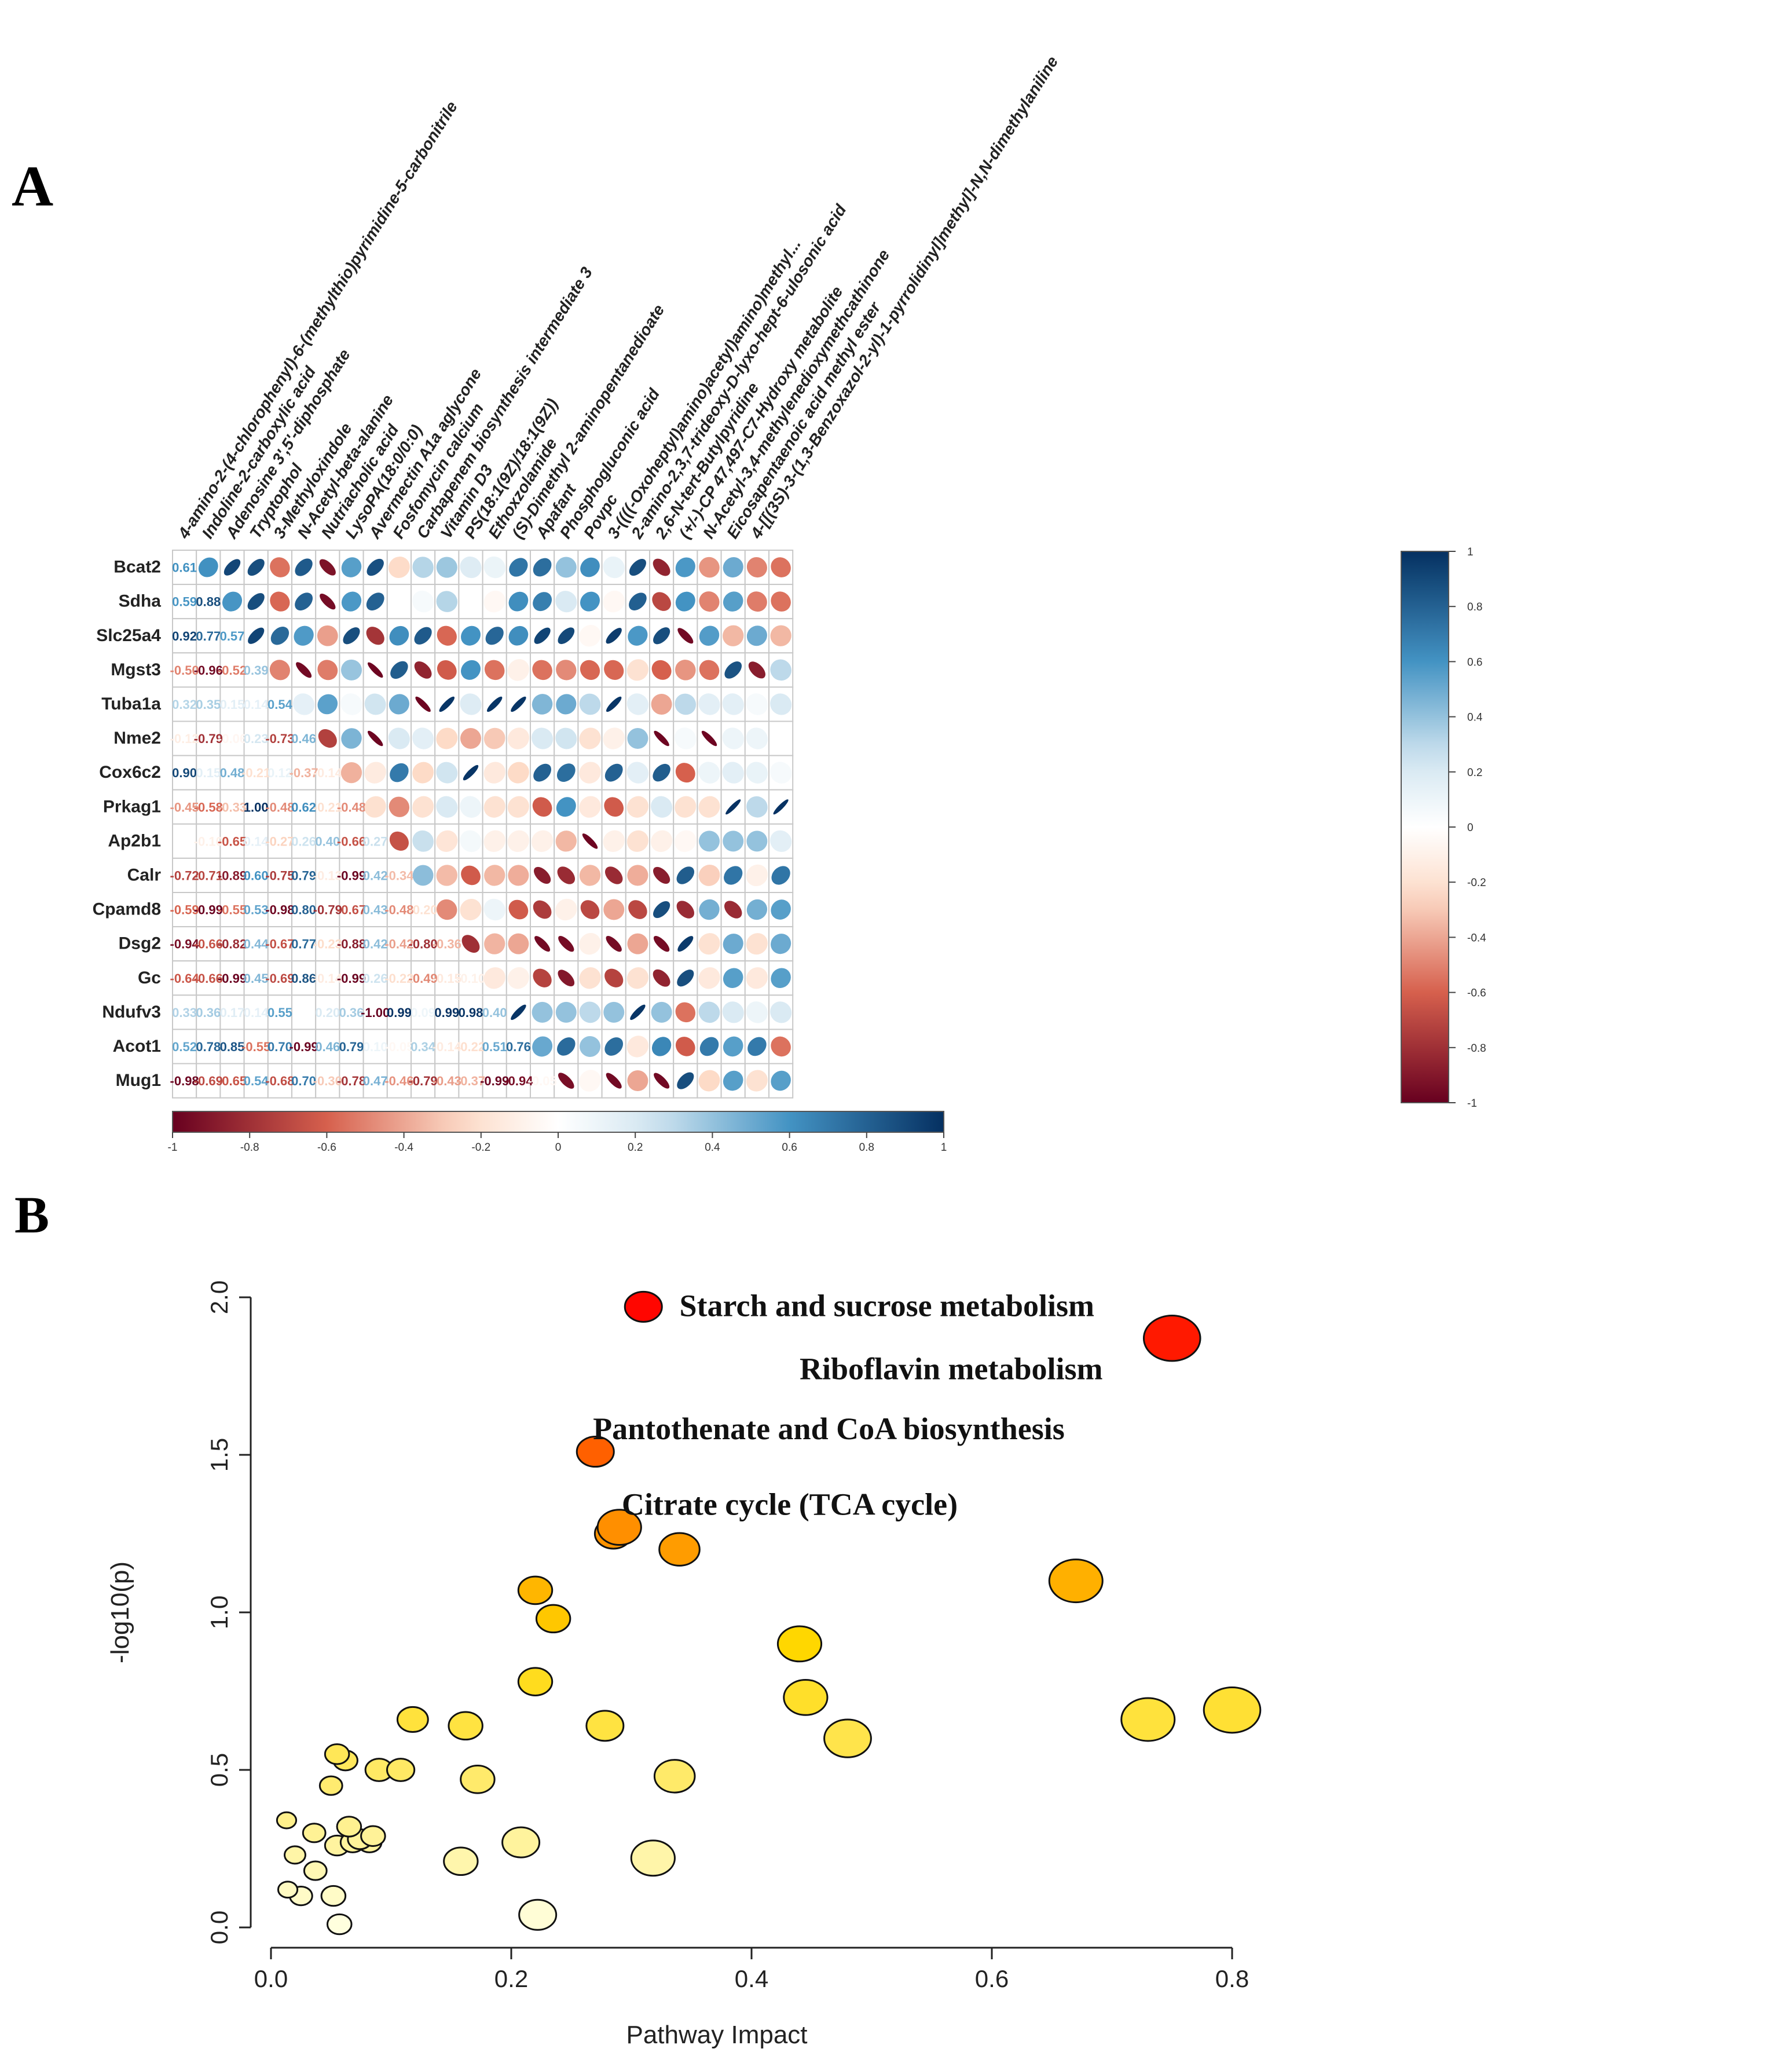 This screenshot has width=1792, height=2056. What do you see at coordinates (280, 876) in the screenshot?
I see `heatmap-value-label: -0.75` at bounding box center [280, 876].